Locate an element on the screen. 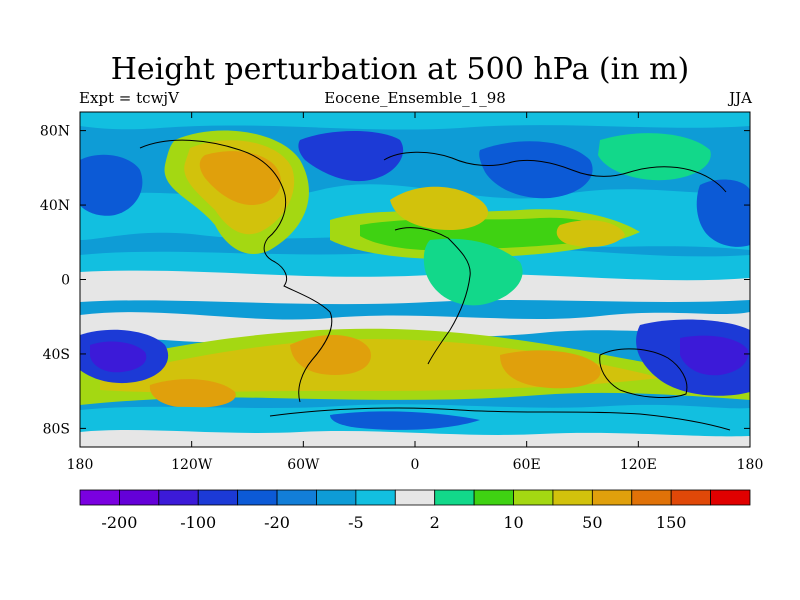  ensemble-label: Eocene_Ensemble_1_98 is located at coordinates (415, 98).